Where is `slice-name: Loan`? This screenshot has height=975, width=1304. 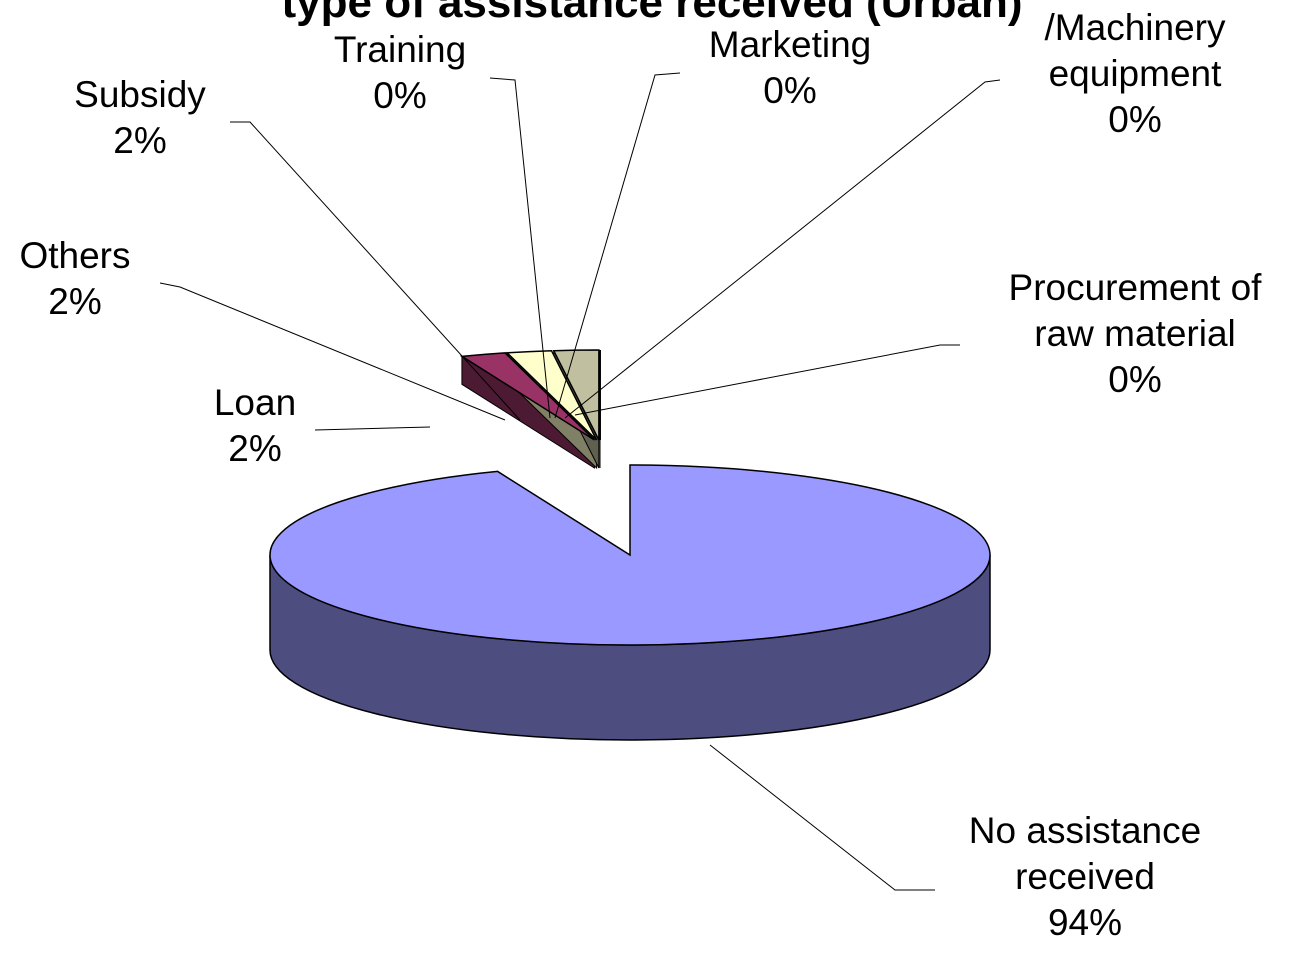 slice-name: Loan is located at coordinates (255, 402).